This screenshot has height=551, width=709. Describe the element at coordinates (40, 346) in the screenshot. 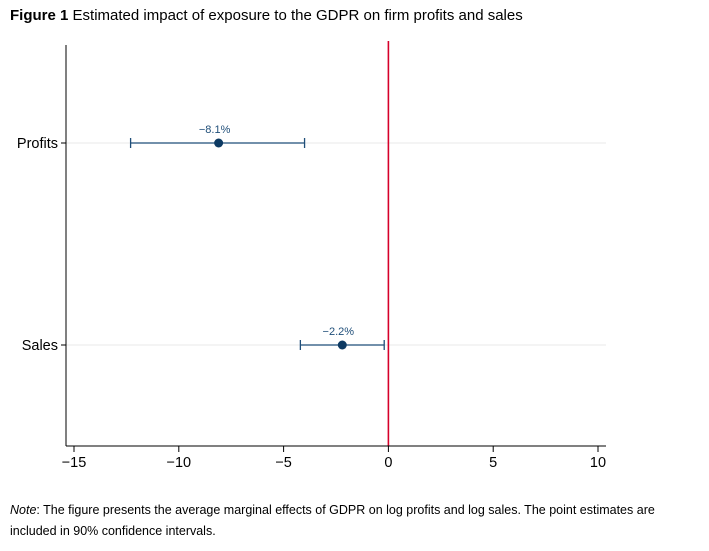

I see `y-tick-label: Sales` at that location.